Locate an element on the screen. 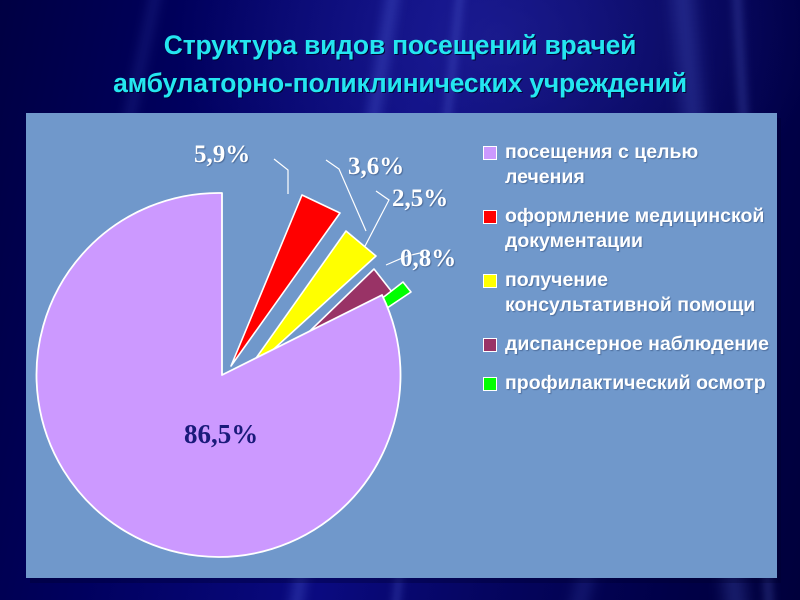  legend-label-documentation: оформление медицинской документации is located at coordinates (635, 228).